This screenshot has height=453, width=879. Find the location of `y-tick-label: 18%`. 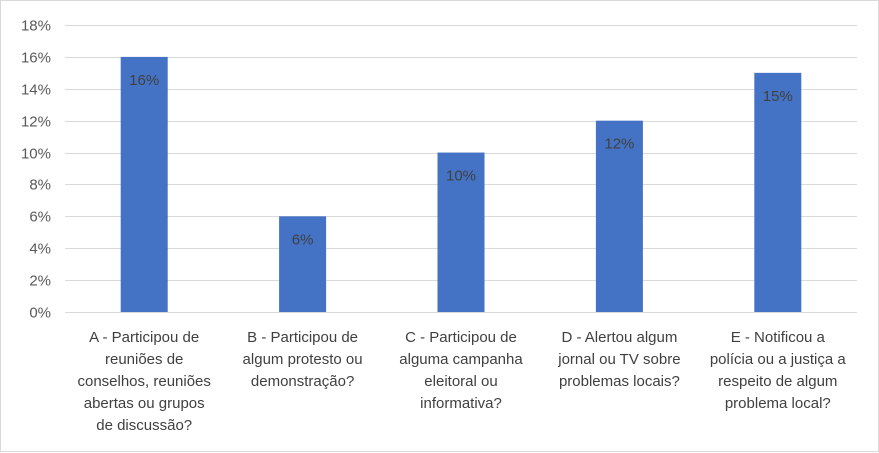

y-tick-label: 18% is located at coordinates (36, 26).